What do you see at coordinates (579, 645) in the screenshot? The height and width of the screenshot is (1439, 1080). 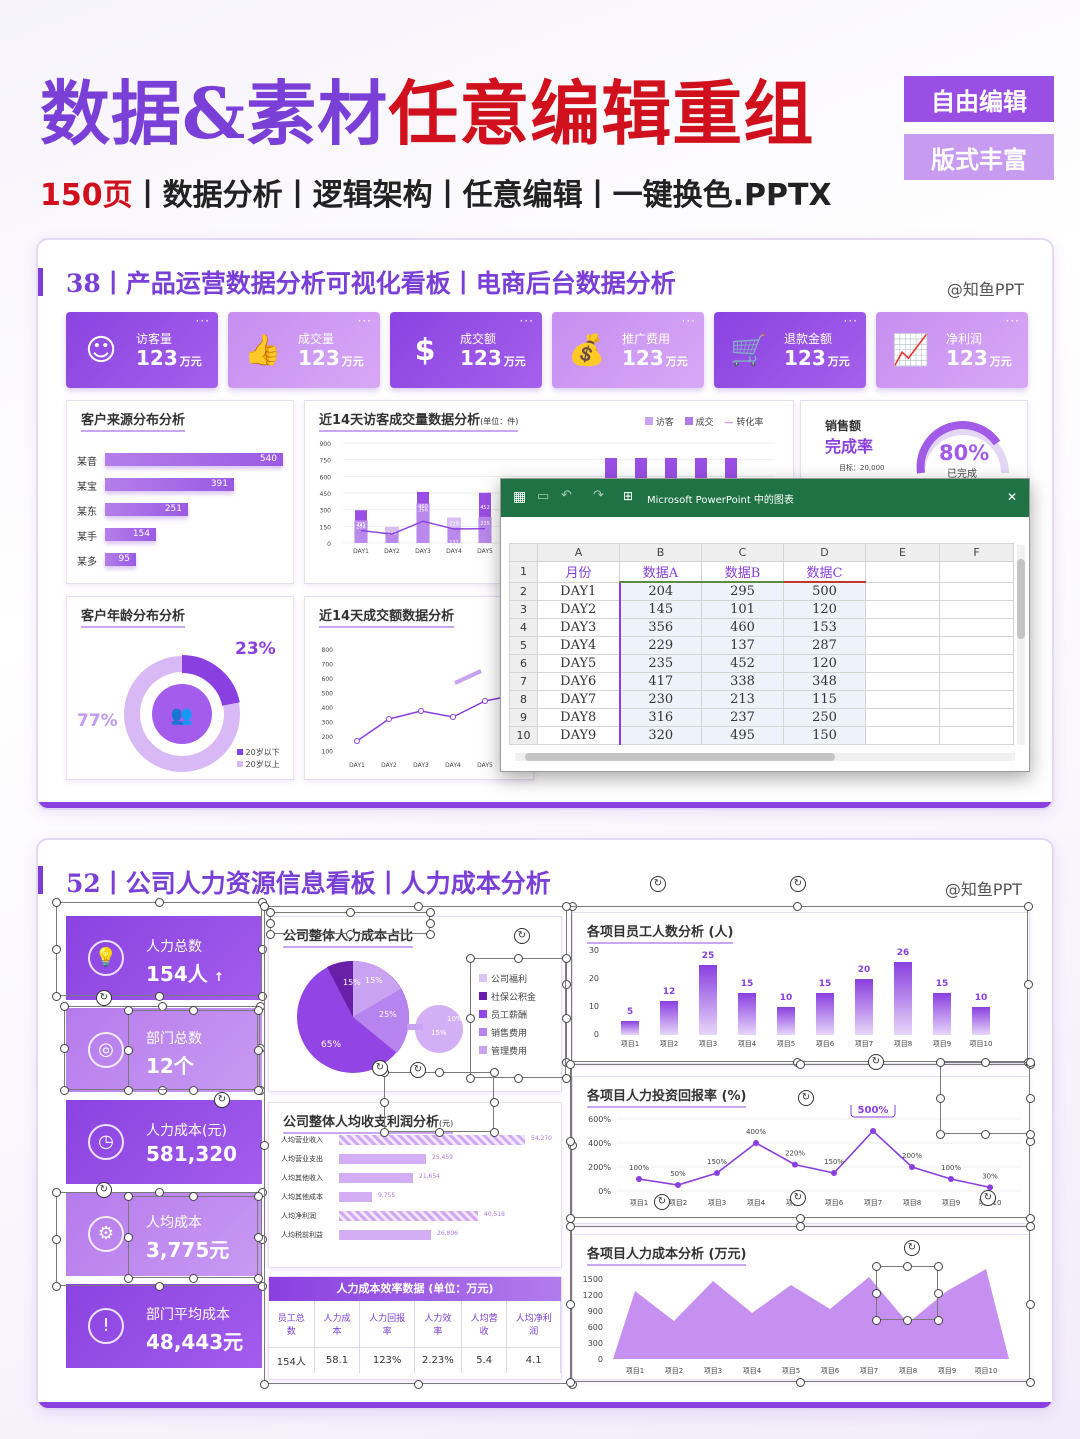 I see `sheet-cell: DAY4` at bounding box center [579, 645].